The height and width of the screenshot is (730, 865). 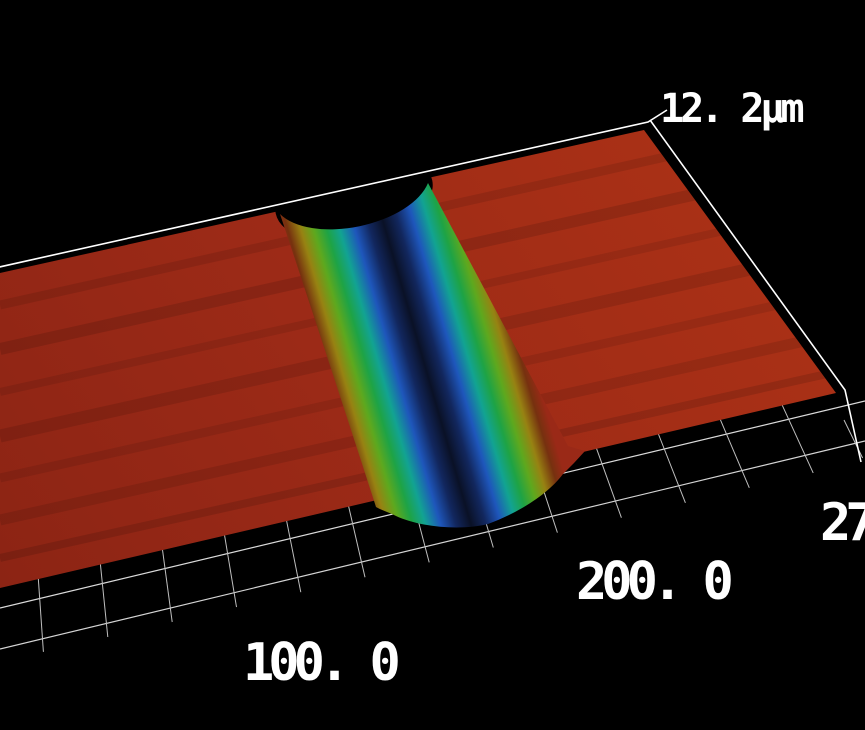 I want to click on x-axis-tick-label-100: 100. 0, so click(x=322, y=663).